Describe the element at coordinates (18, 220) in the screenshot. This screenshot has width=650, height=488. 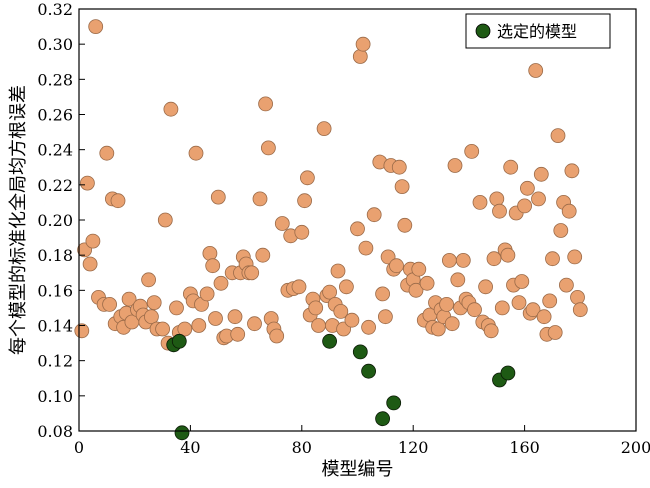
I see `y-axis-title: 每个模型的标准化全局均方根误差` at that location.